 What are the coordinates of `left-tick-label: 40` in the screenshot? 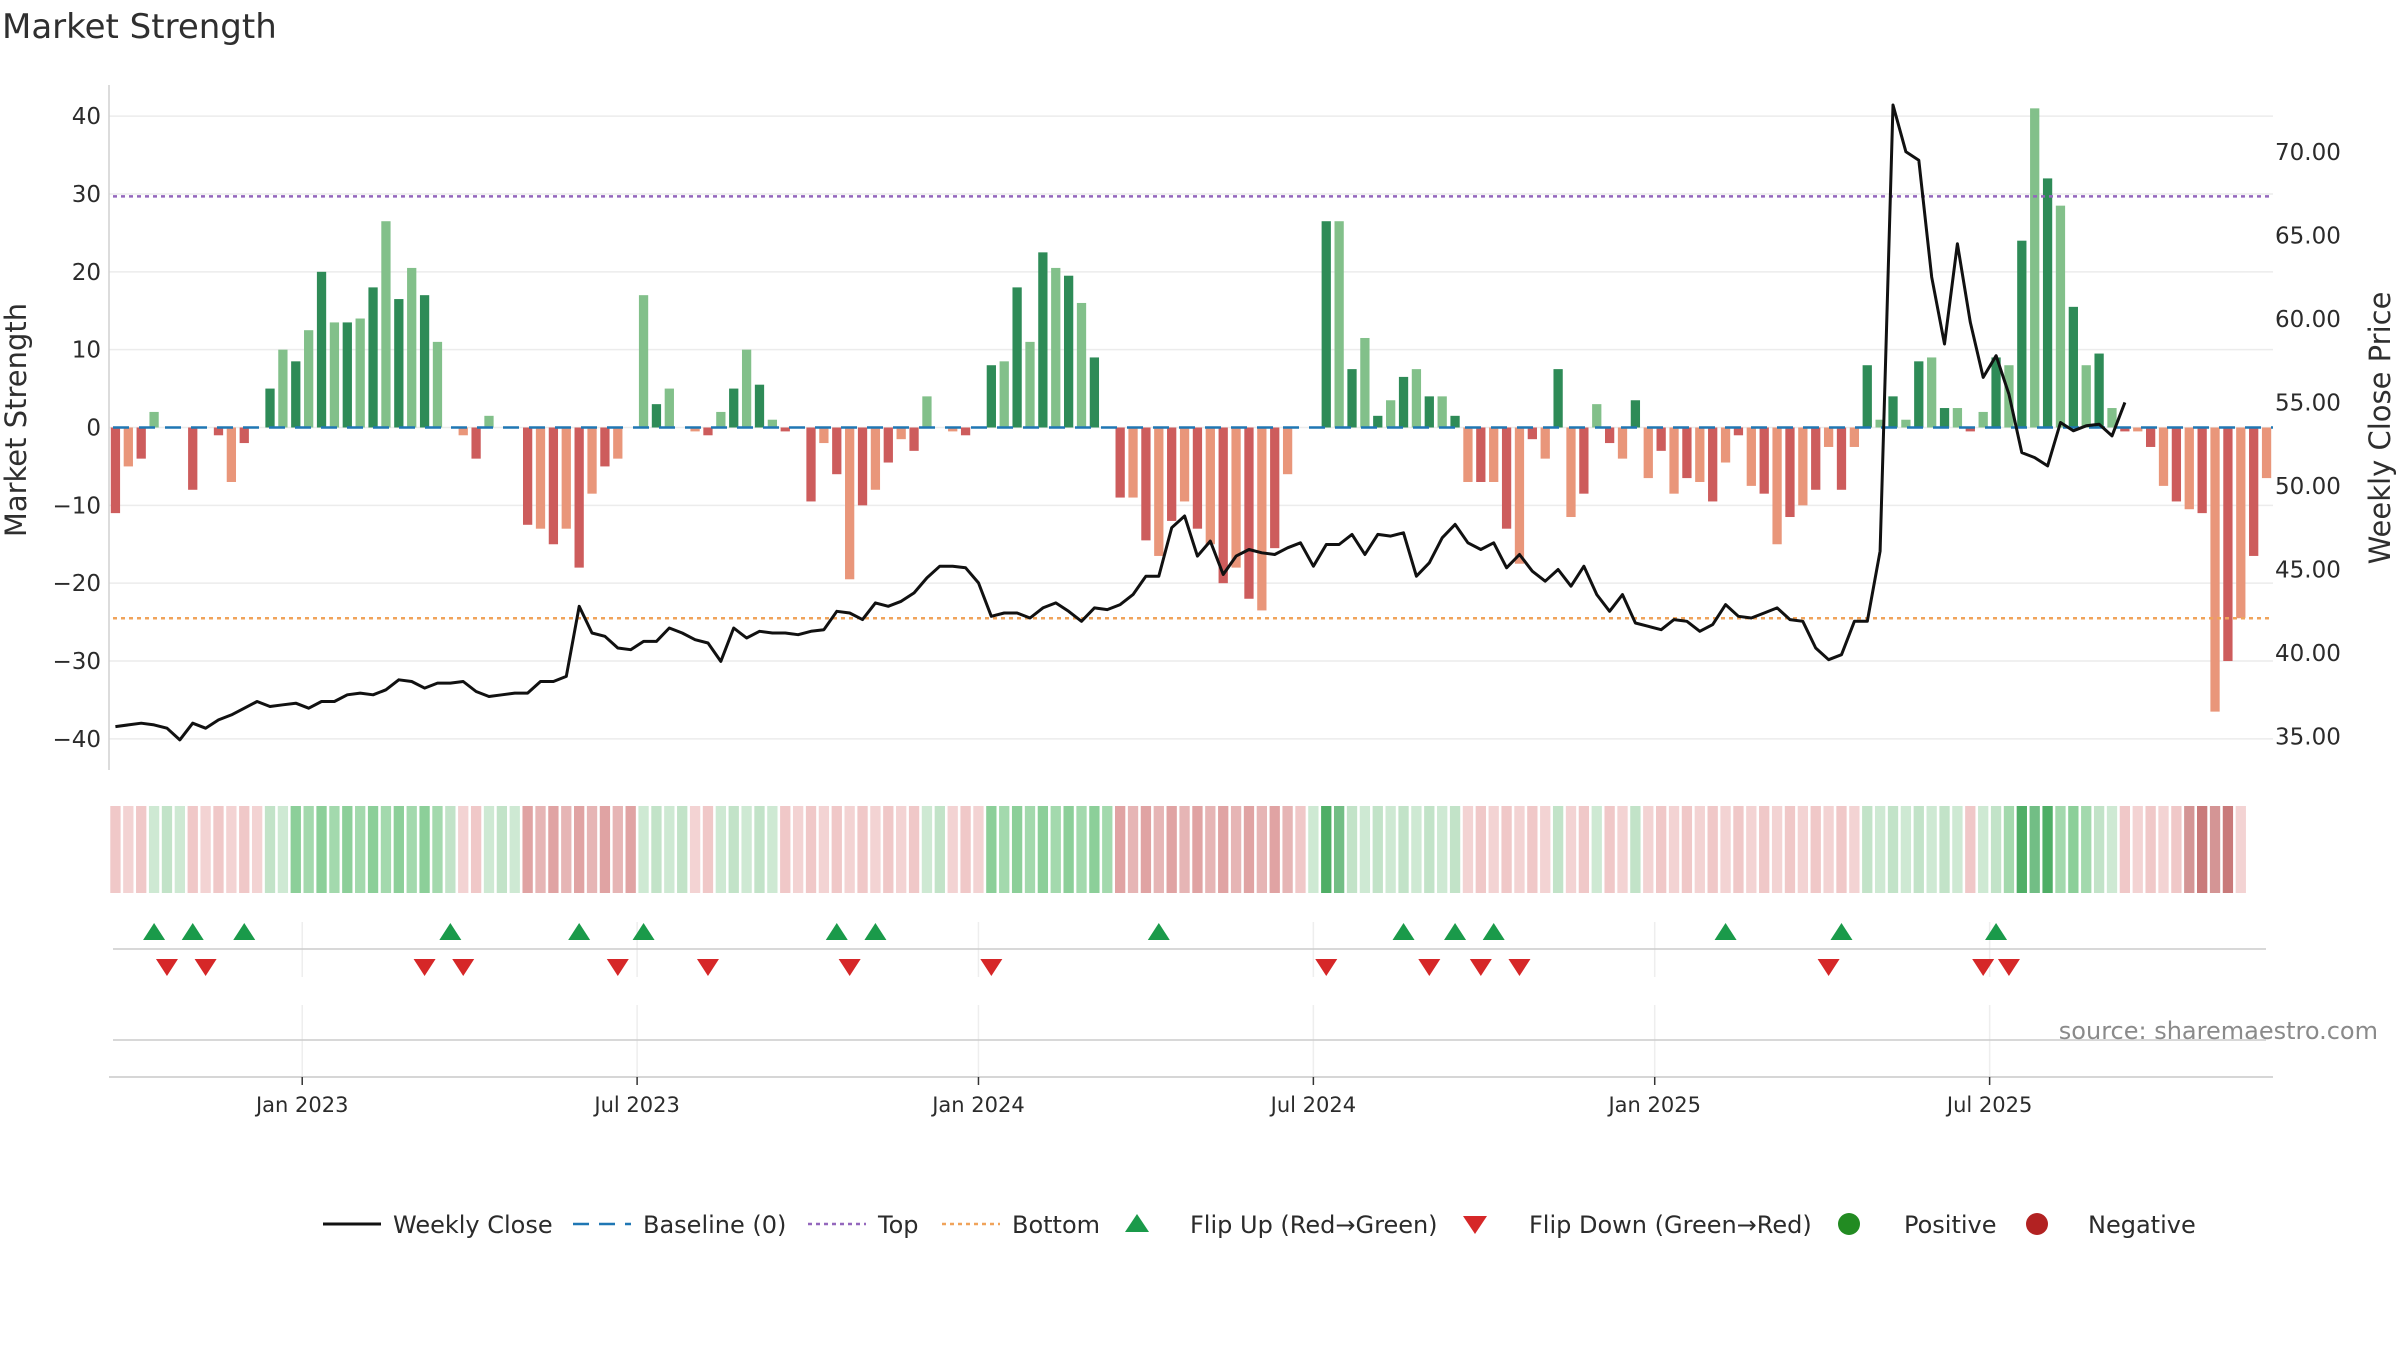 It's located at (86, 117).